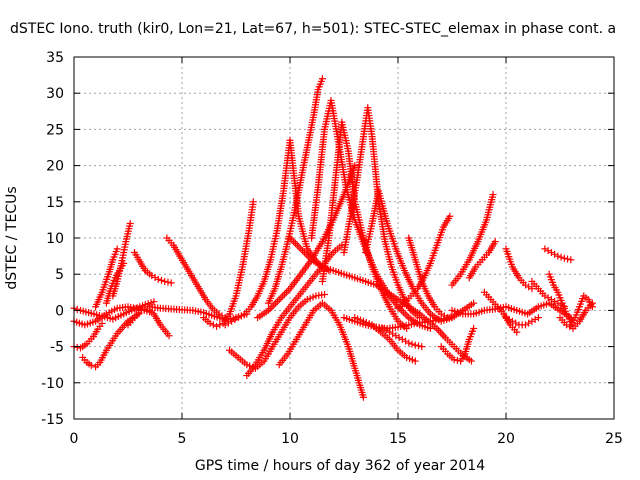 The width and height of the screenshot is (640, 480). What do you see at coordinates (59, 275) in the screenshot?
I see `y-tick-label: 5` at bounding box center [59, 275].